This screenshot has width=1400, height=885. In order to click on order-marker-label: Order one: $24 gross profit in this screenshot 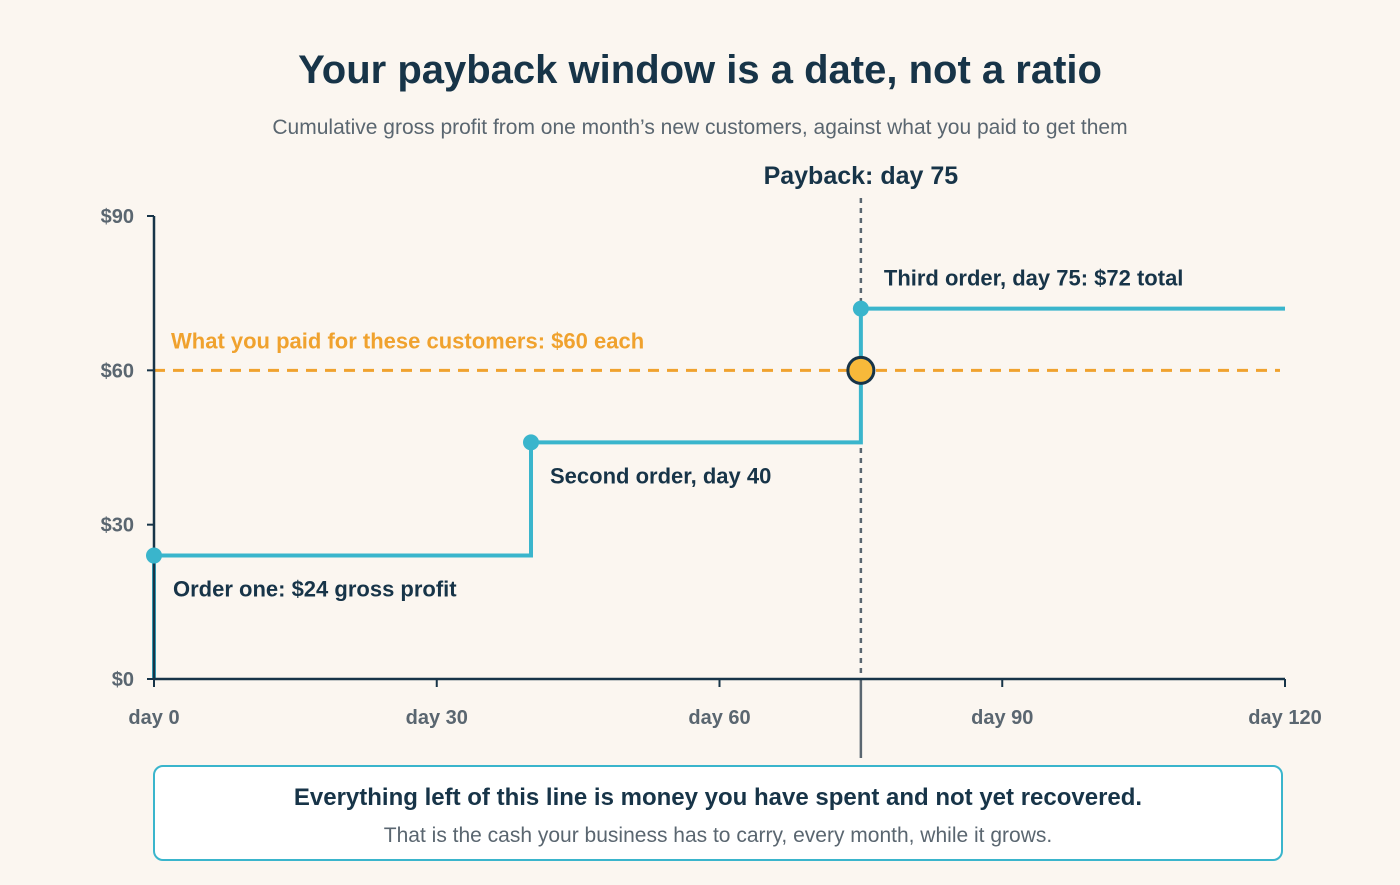, I will do `click(315, 589)`.